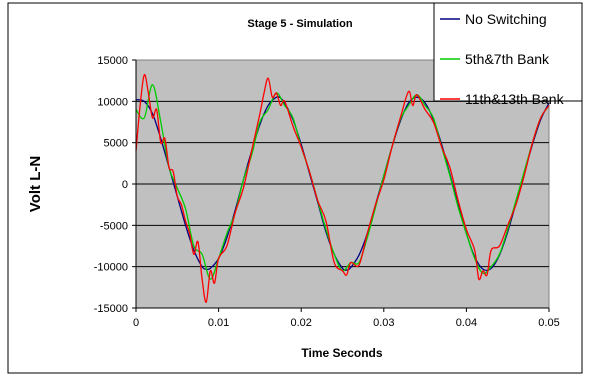  Describe the element at coordinates (111, 268) in the screenshot. I see `y-tick-label: -10000` at that location.